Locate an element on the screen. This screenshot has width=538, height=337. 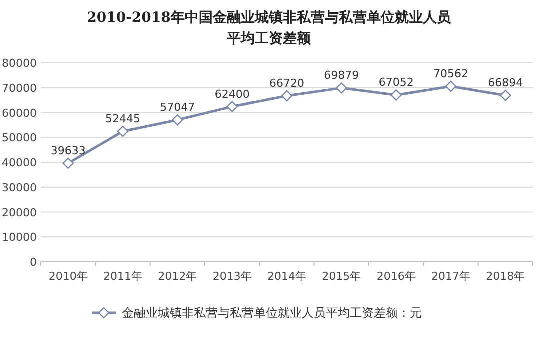
y-tick-label: 70000 is located at coordinates (19, 88).